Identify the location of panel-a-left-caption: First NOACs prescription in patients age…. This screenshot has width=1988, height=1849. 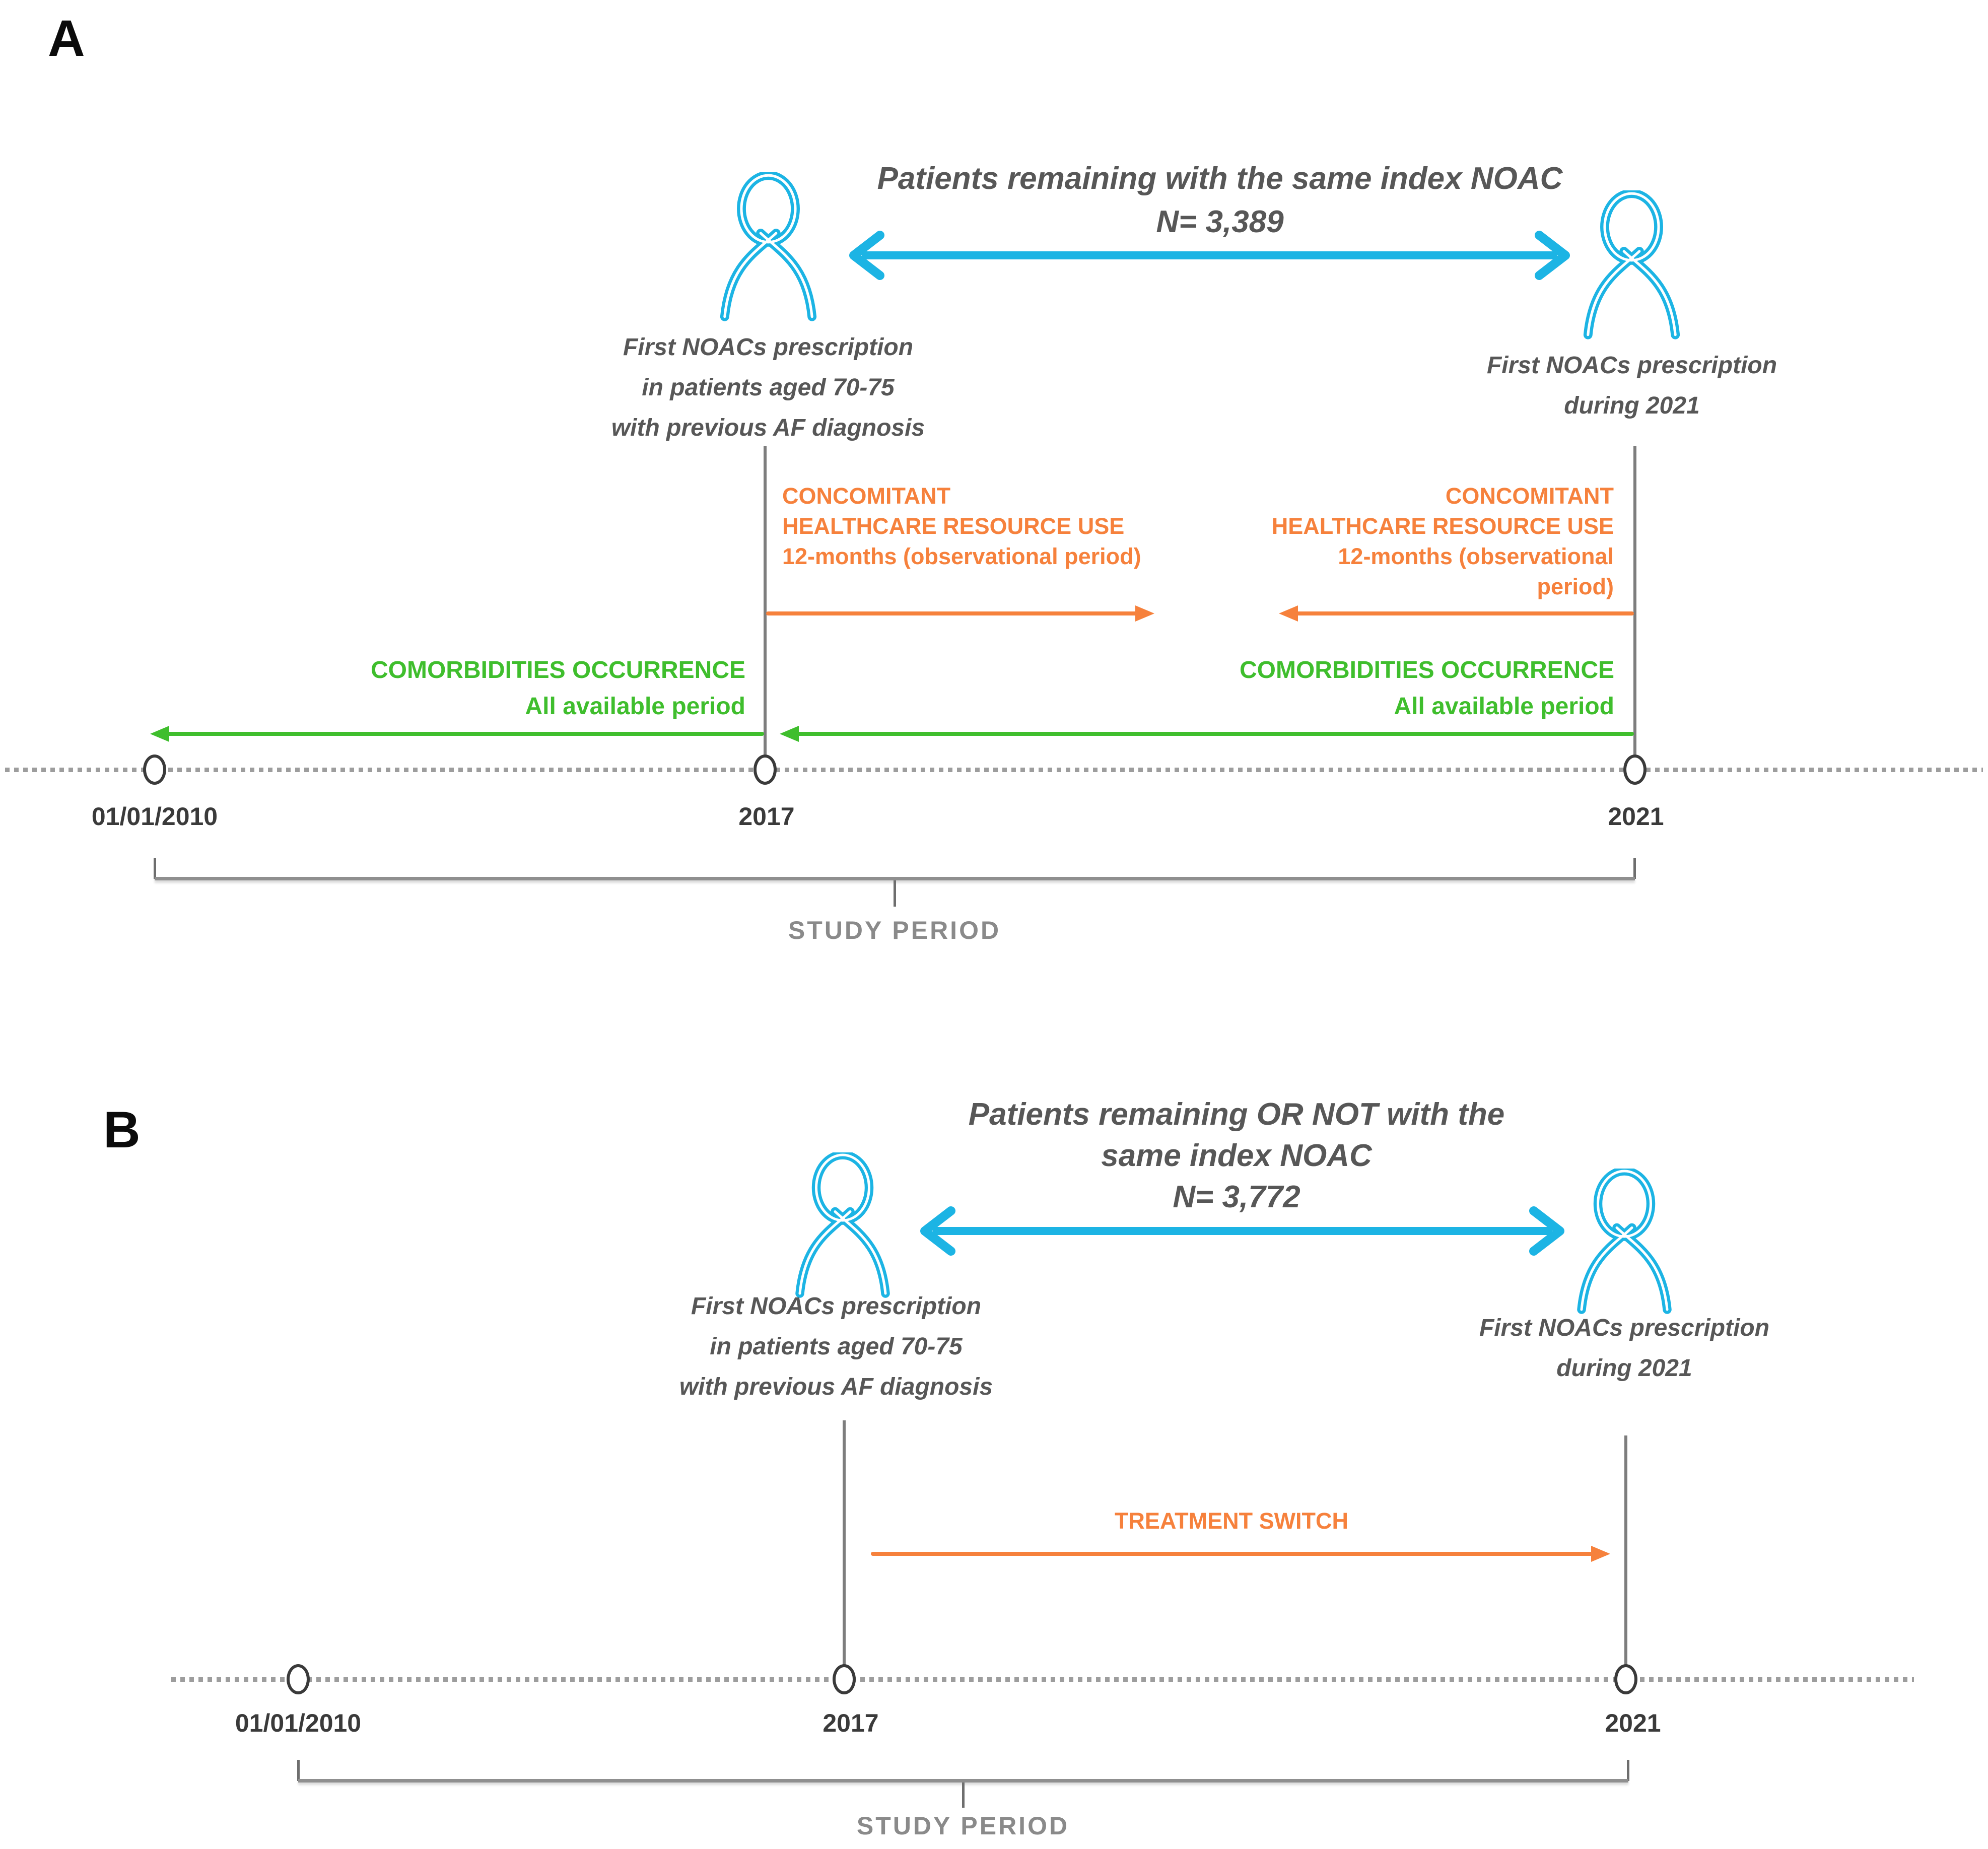
(768, 387).